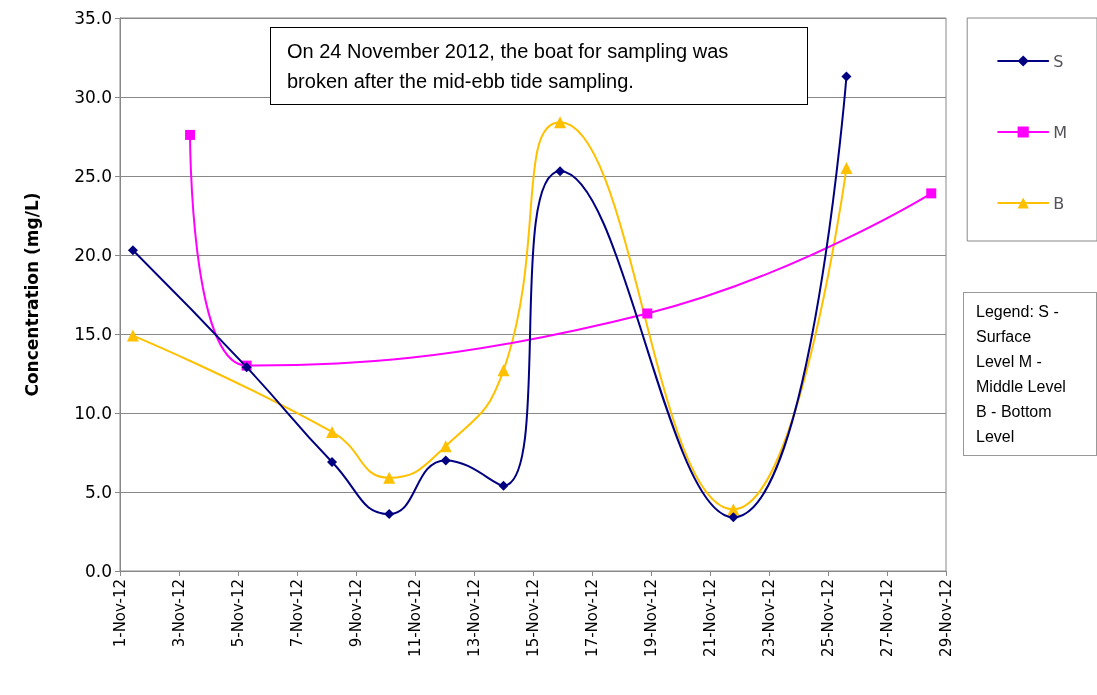  What do you see at coordinates (474, 618) in the screenshot?
I see `x-tick-label: 13-Nov-12` at bounding box center [474, 618].